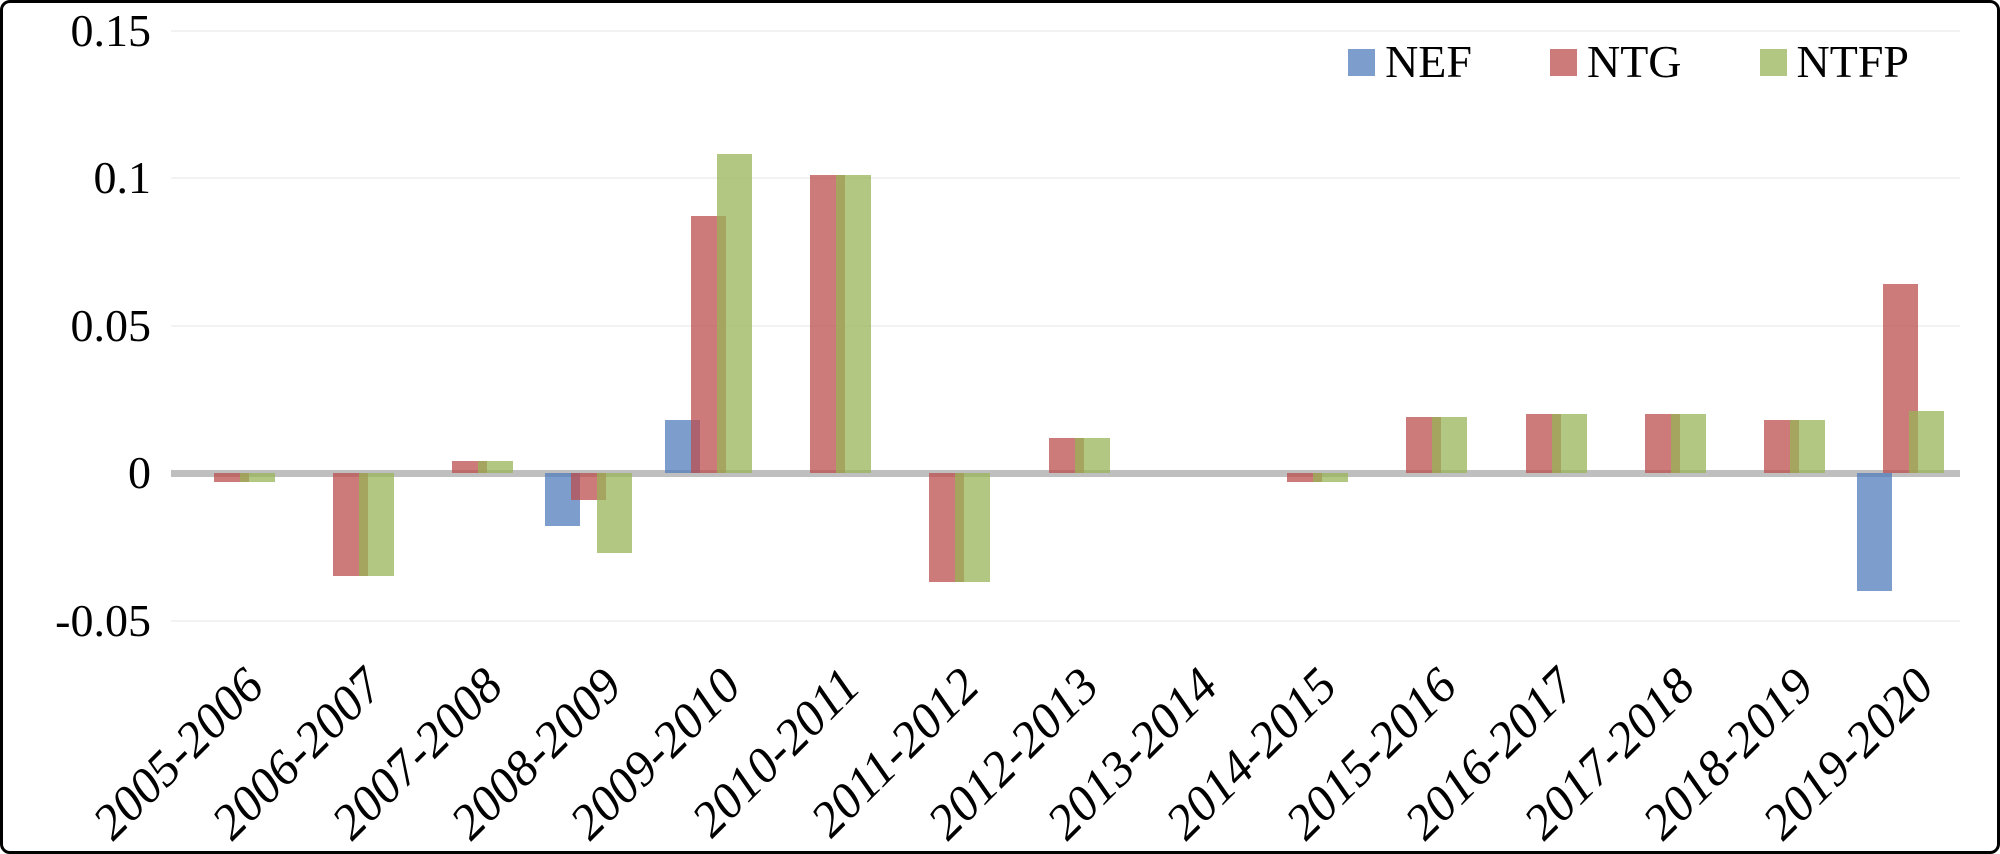  I want to click on legend-label-ntg: NTG, so click(1634, 61).